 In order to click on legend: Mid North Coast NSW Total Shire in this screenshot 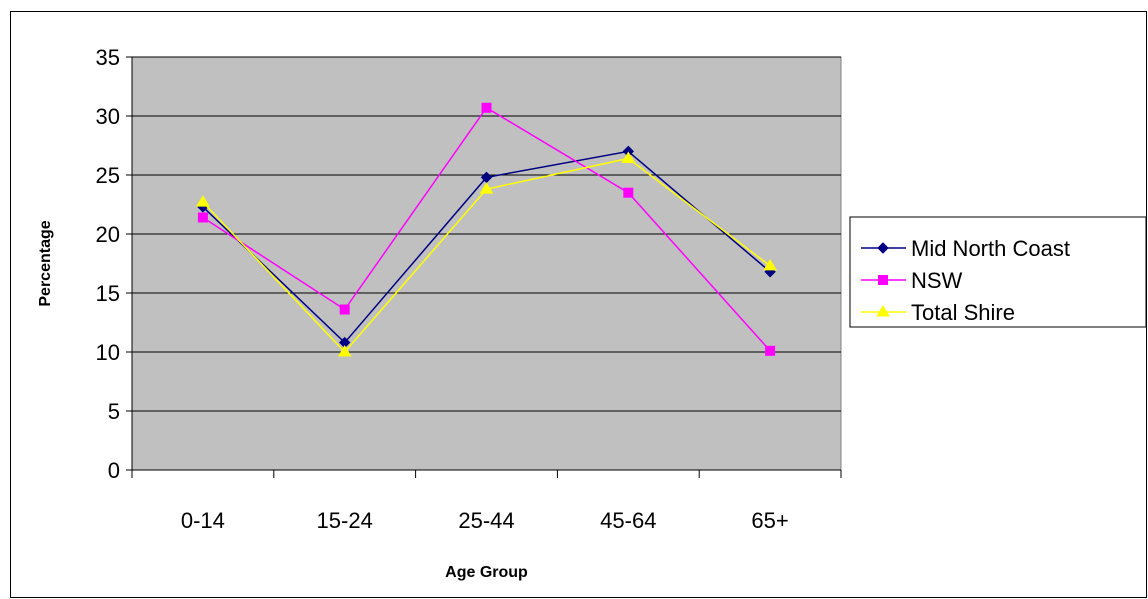, I will do `click(998, 272)`.